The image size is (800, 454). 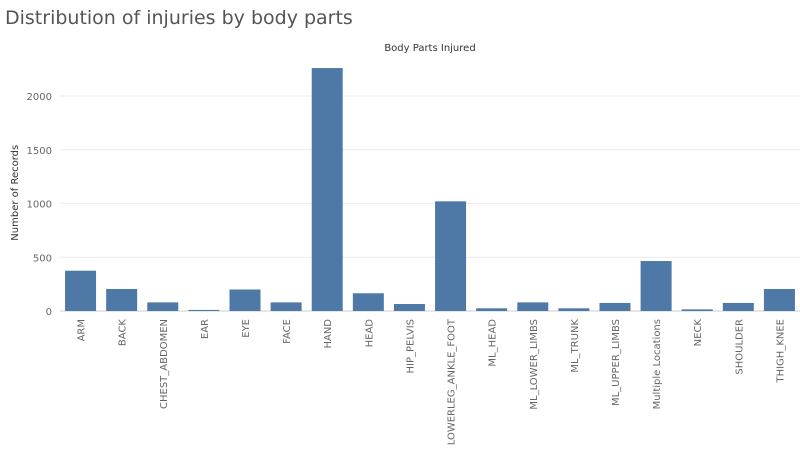 What do you see at coordinates (533, 306) in the screenshot?
I see `bar-ml-lower-limbs` at bounding box center [533, 306].